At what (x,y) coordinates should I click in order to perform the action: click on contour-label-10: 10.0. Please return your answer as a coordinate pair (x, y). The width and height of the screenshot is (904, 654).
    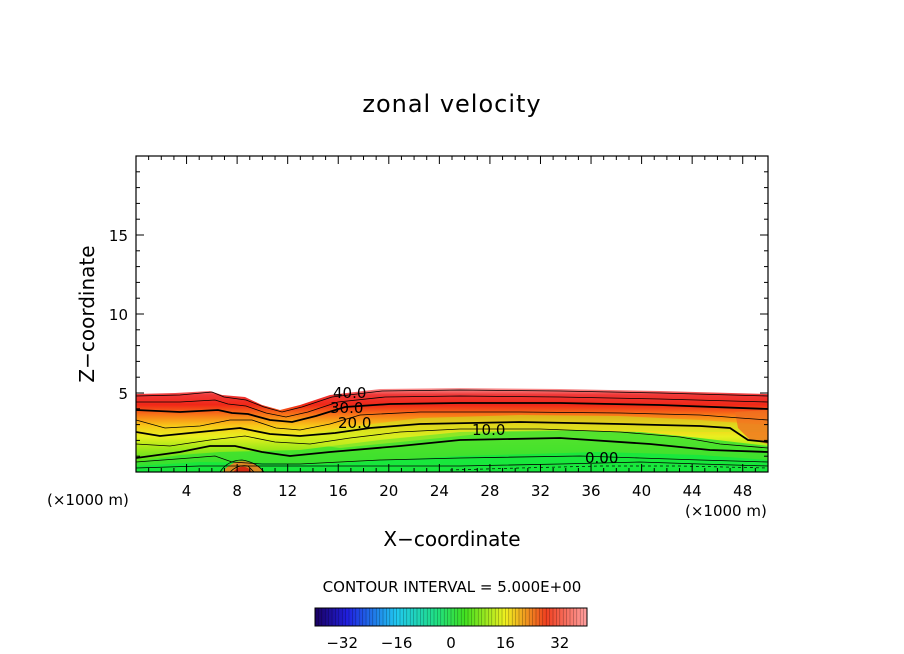
    Looking at the image, I should click on (488, 430).